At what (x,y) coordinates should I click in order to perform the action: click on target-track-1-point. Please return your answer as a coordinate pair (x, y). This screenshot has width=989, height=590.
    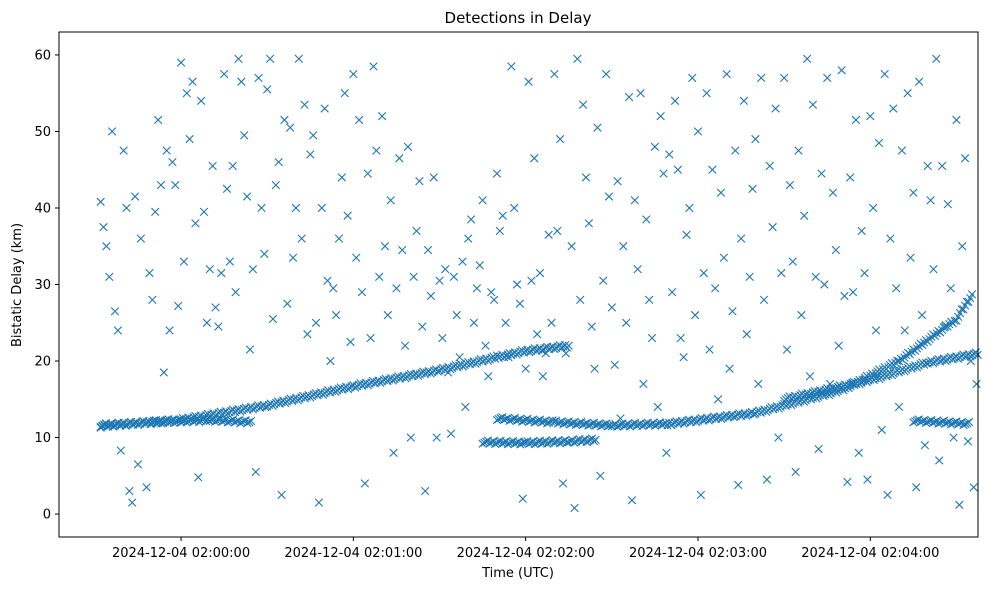
    Looking at the image, I should click on (567, 347).